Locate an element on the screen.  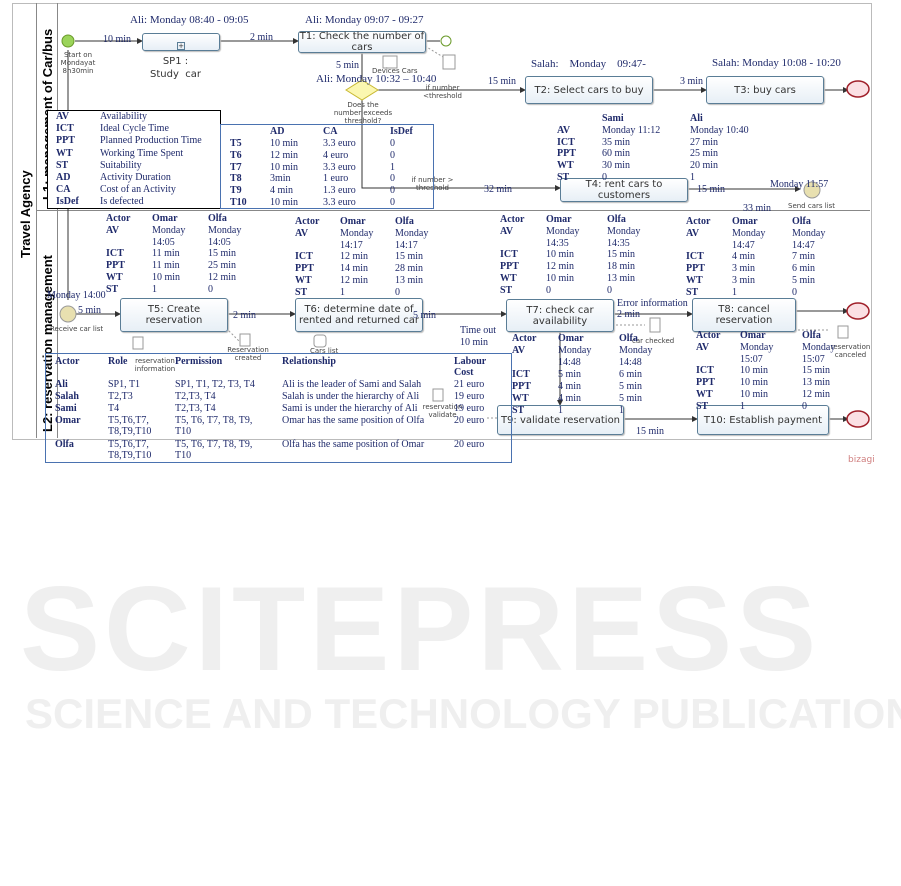
task-table-cell: T6 is located at coordinates (236, 155).